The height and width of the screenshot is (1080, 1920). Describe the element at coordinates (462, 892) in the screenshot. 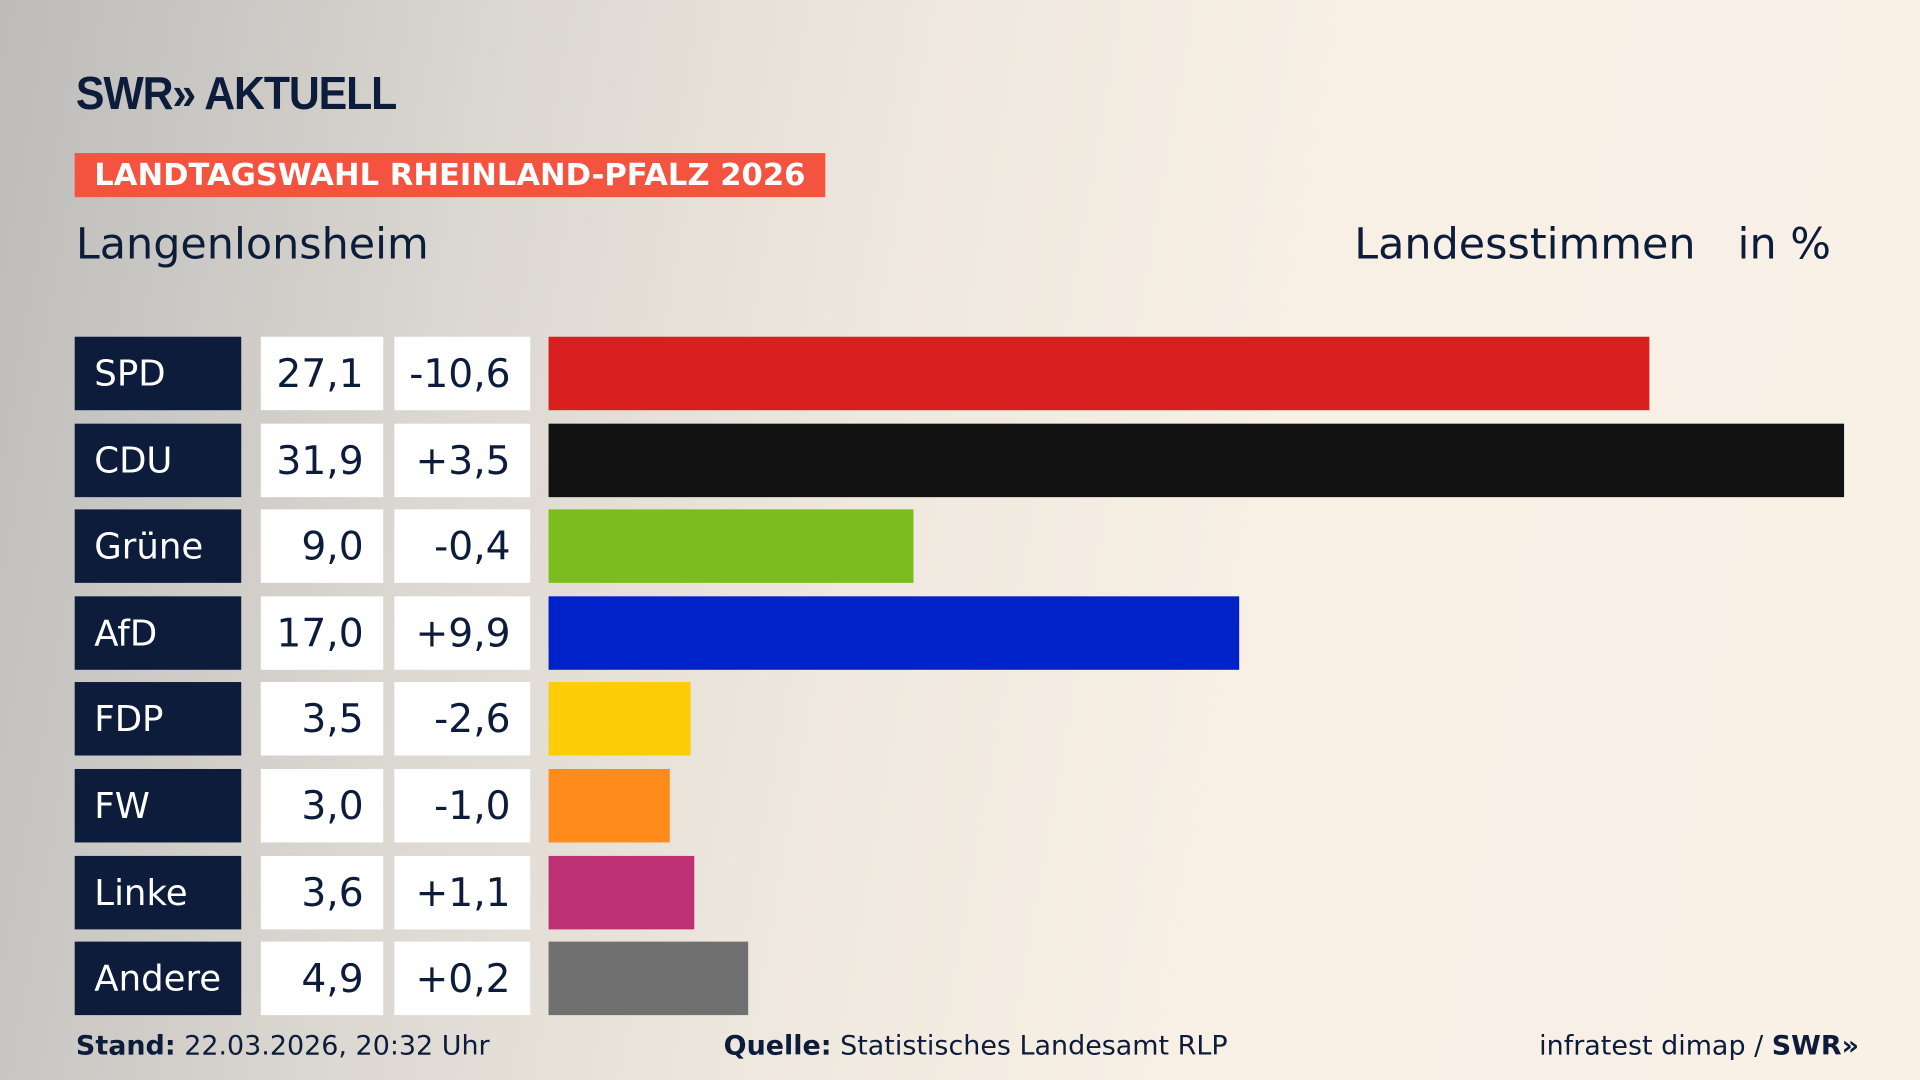

I see `diff-label: +1,1` at that location.